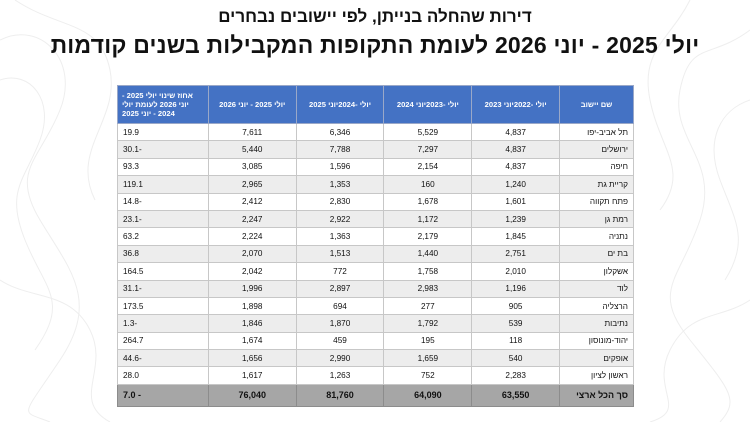  I want to click on change-percent-cell: -1.3, so click(163, 323).